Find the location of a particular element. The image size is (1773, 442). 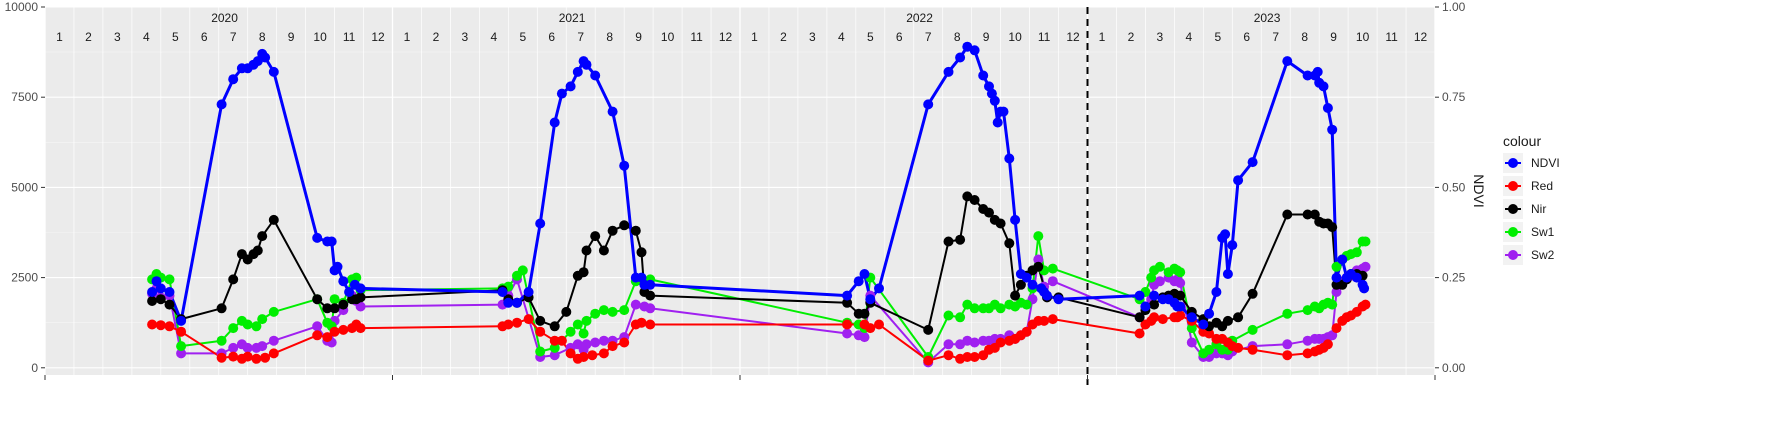

month-label: 2 is located at coordinates (88, 37).